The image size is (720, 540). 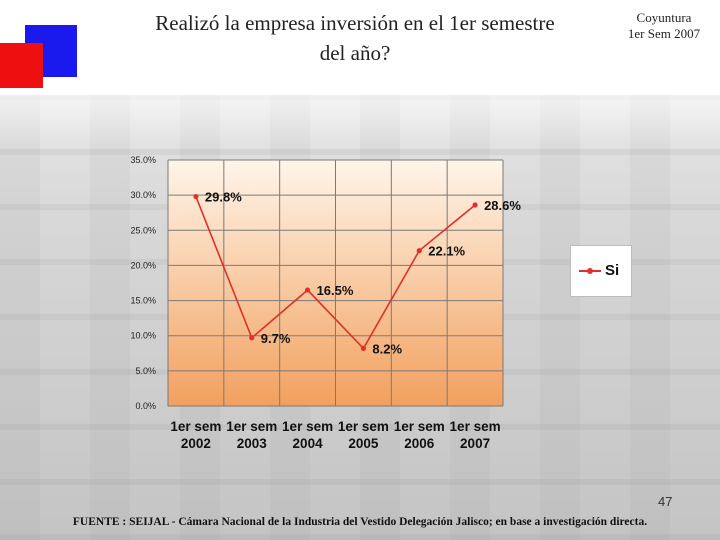 I want to click on x-tick-label: 1er sem 2005, so click(x=363, y=435).